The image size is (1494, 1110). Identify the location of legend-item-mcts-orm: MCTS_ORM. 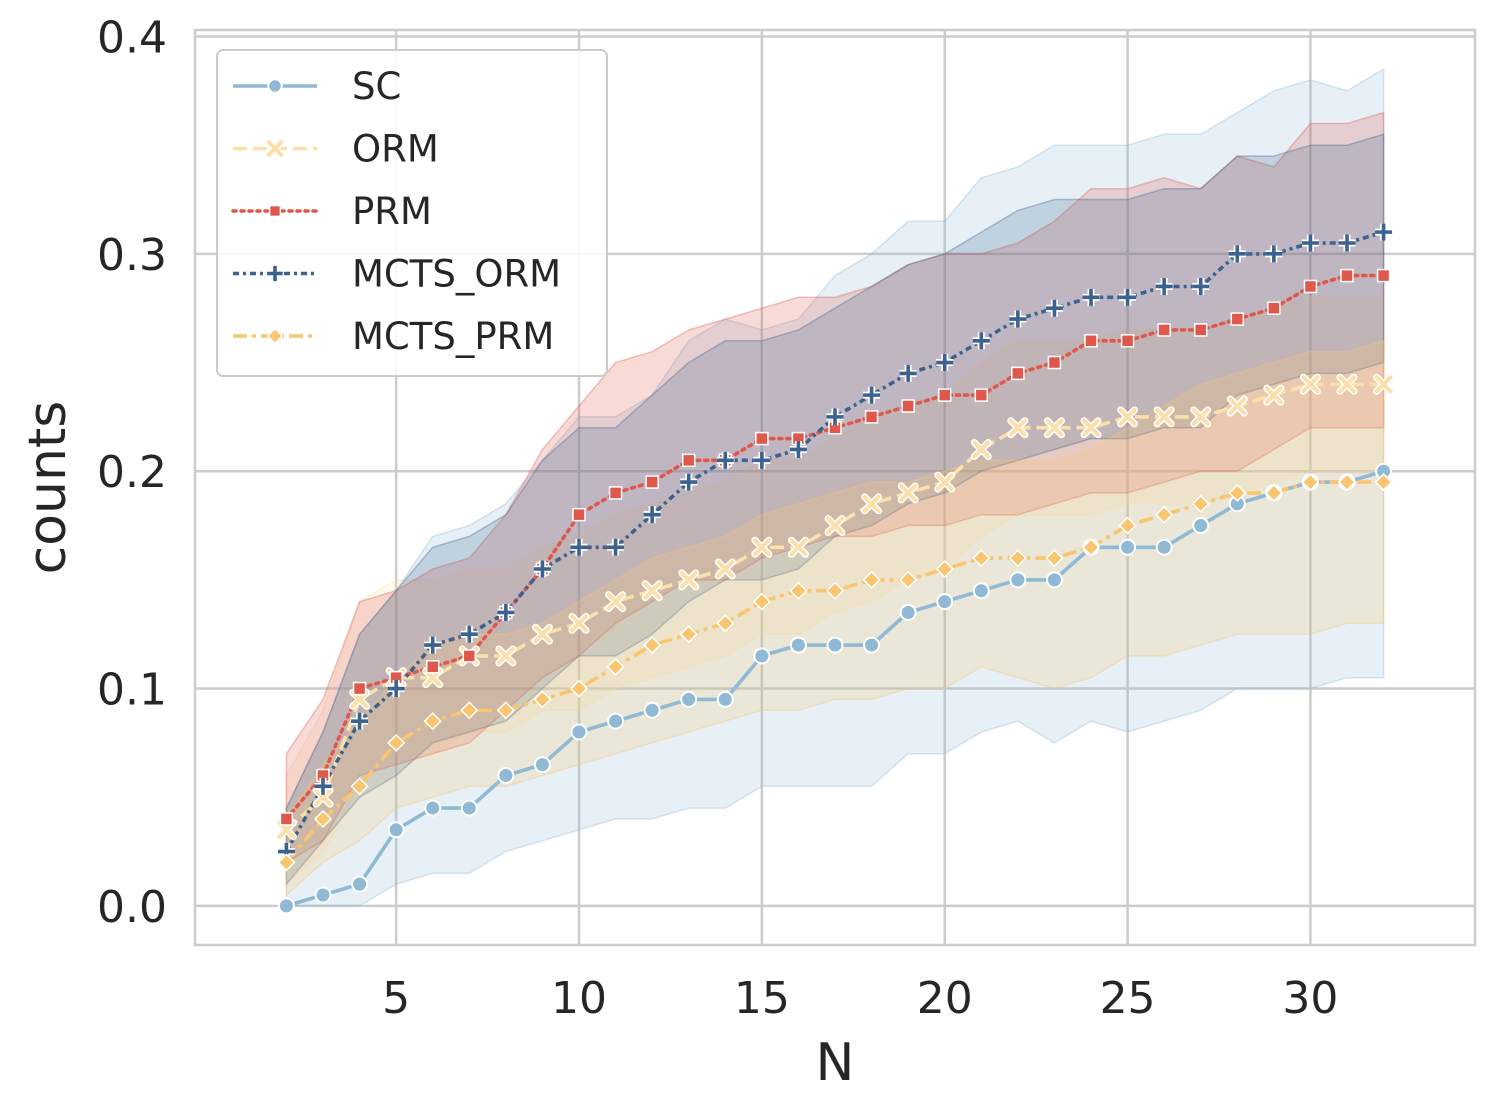
(397, 274).